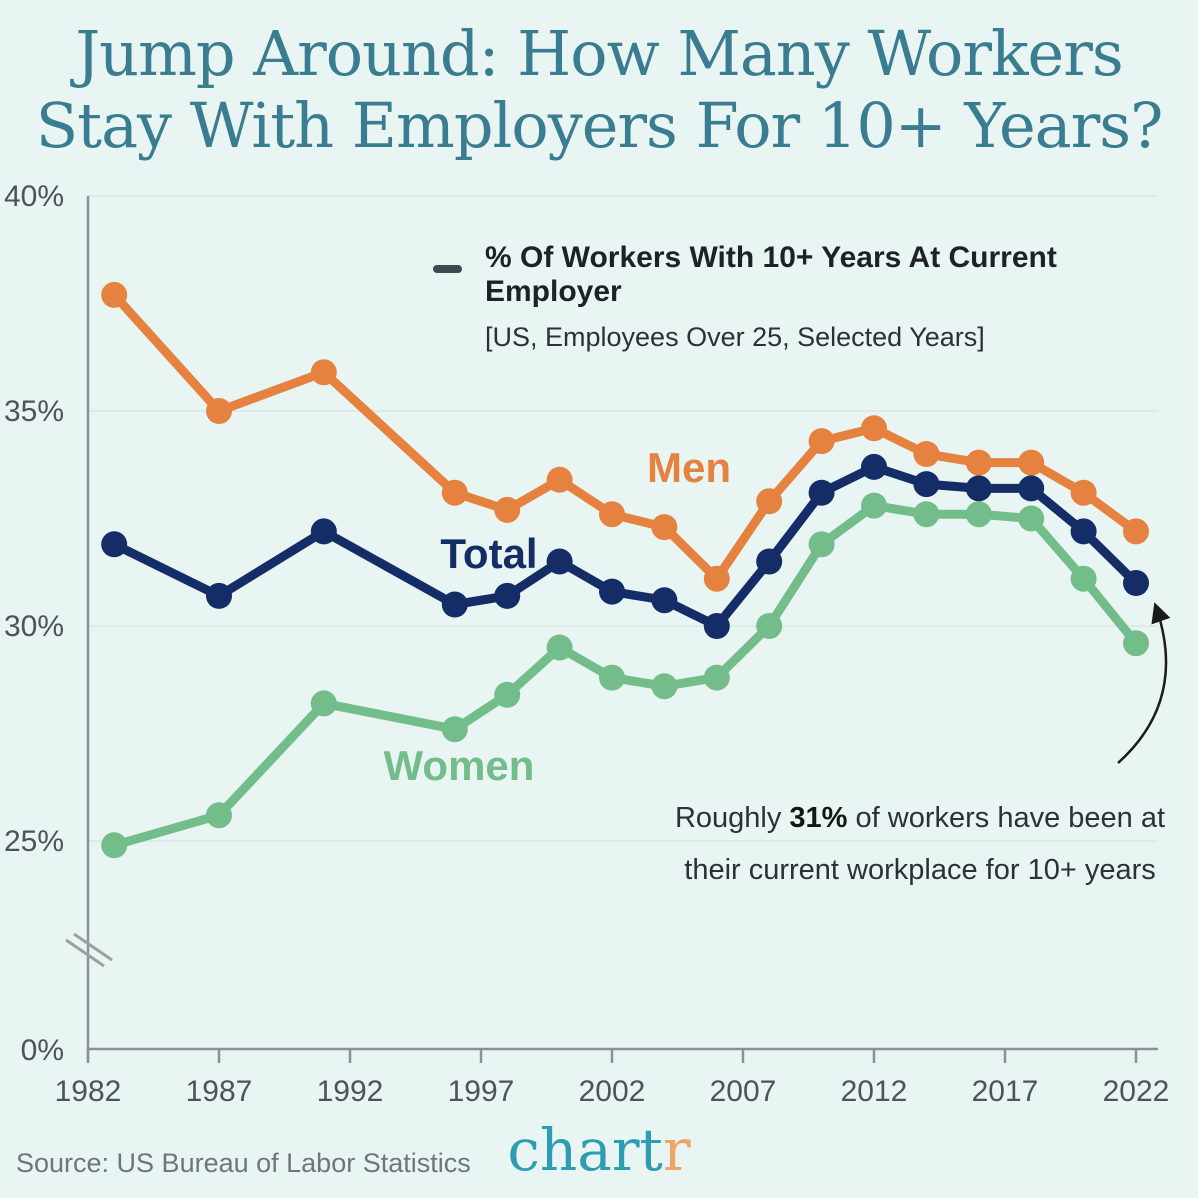 The width and height of the screenshot is (1198, 1198). I want to click on title-line-1: Jump Around: How Many Workers, so click(599, 53).